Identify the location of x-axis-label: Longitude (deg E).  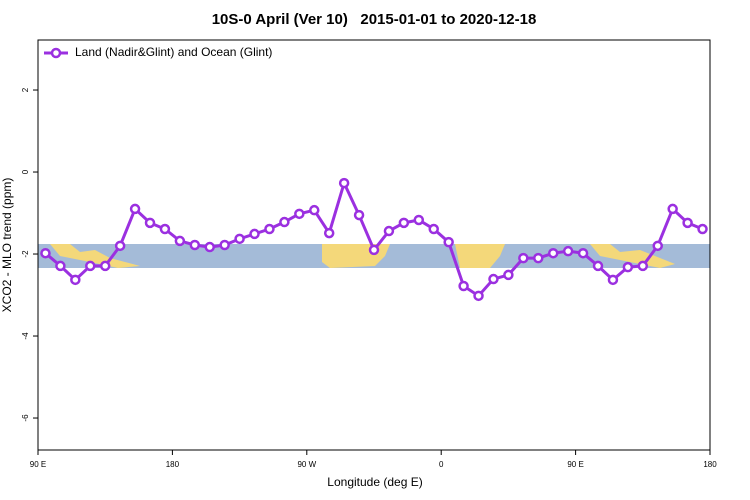
(374, 482).